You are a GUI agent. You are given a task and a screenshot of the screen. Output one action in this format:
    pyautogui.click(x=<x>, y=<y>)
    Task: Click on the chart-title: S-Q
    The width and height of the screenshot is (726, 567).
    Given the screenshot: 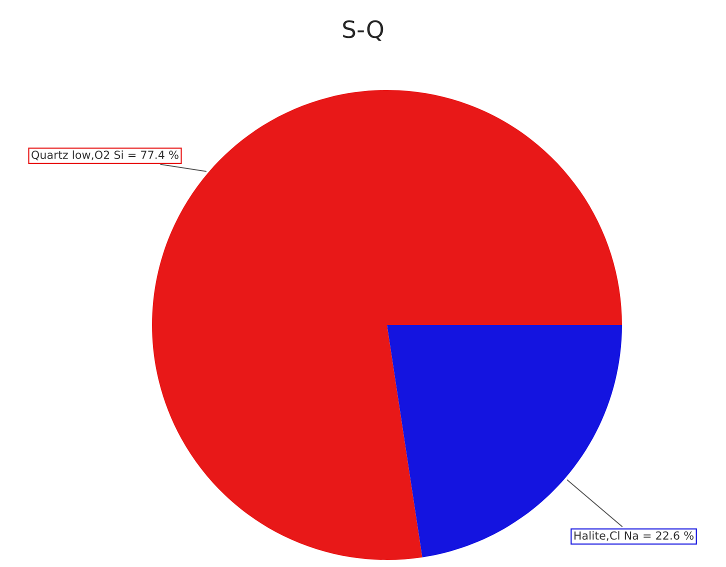 What is the action you would take?
    pyautogui.click(x=363, y=30)
    